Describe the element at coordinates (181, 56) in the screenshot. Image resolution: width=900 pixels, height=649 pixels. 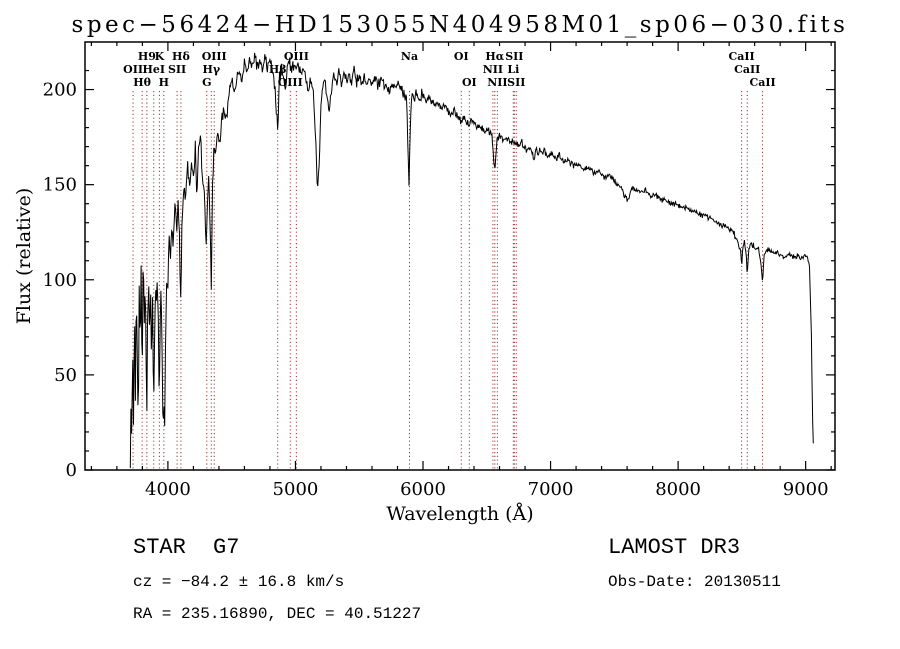
I see `spectral-line-label: Hδ` at that location.